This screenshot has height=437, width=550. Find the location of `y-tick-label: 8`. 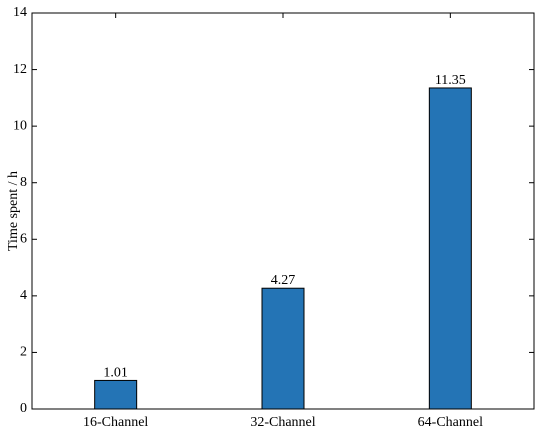

y-tick-label: 8 is located at coordinates (23, 182).